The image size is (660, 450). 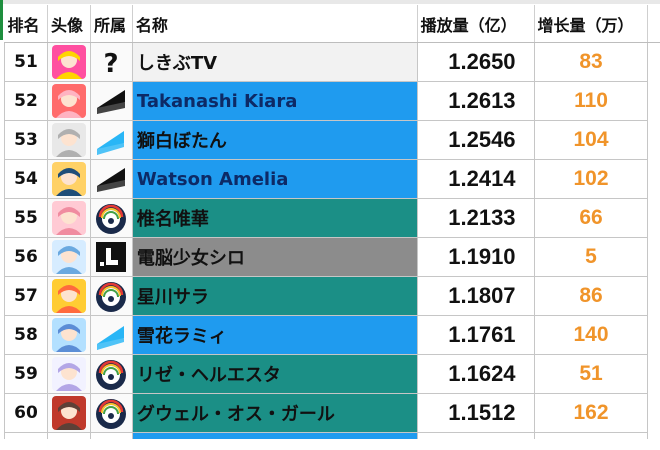 I want to click on rank-cell: 59, so click(x=26, y=374).